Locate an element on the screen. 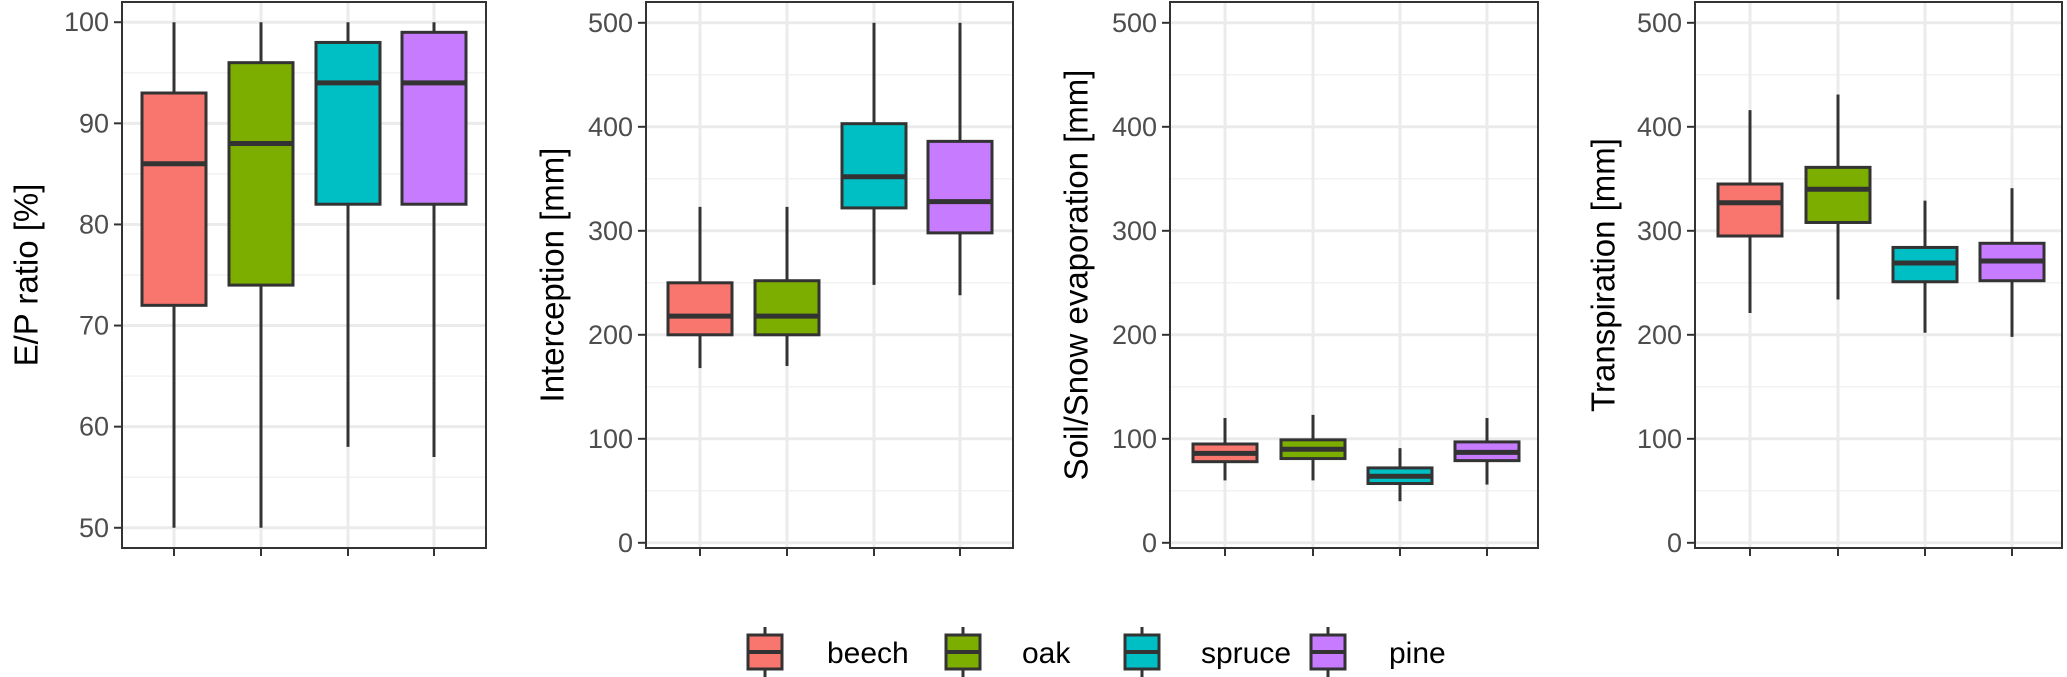 The width and height of the screenshot is (2067, 677). legend-key-spruce is located at coordinates (1142, 652).